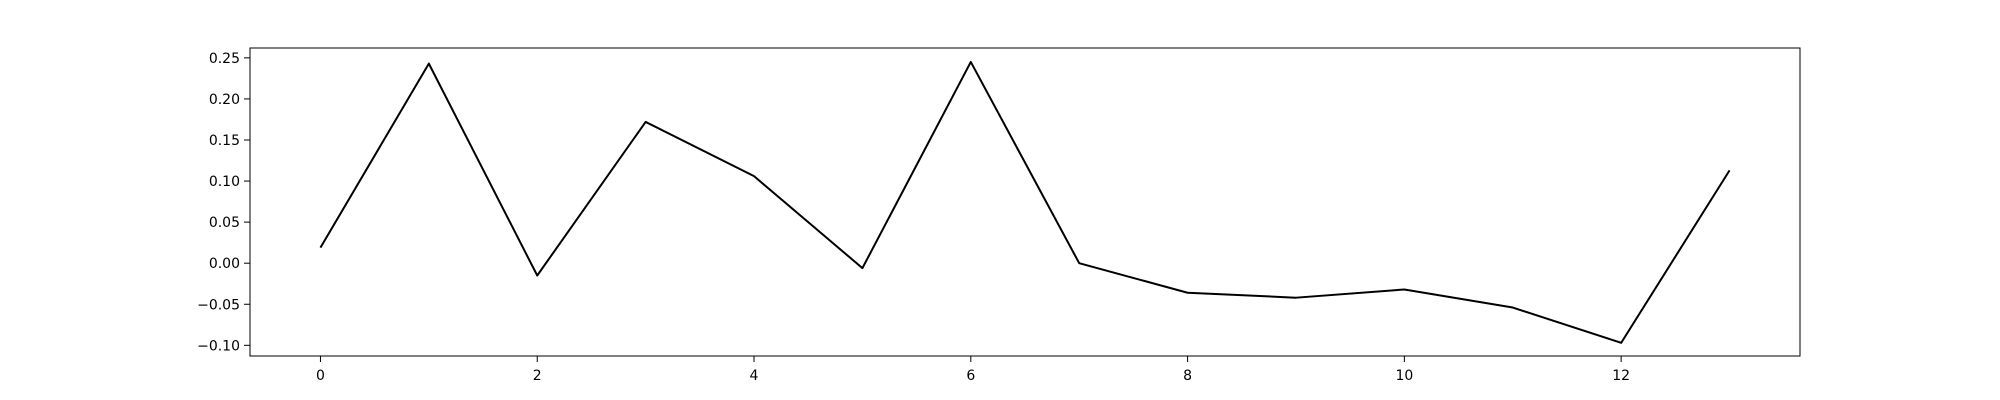  I want to click on y-tick-label: 0.15, so click(224, 141).